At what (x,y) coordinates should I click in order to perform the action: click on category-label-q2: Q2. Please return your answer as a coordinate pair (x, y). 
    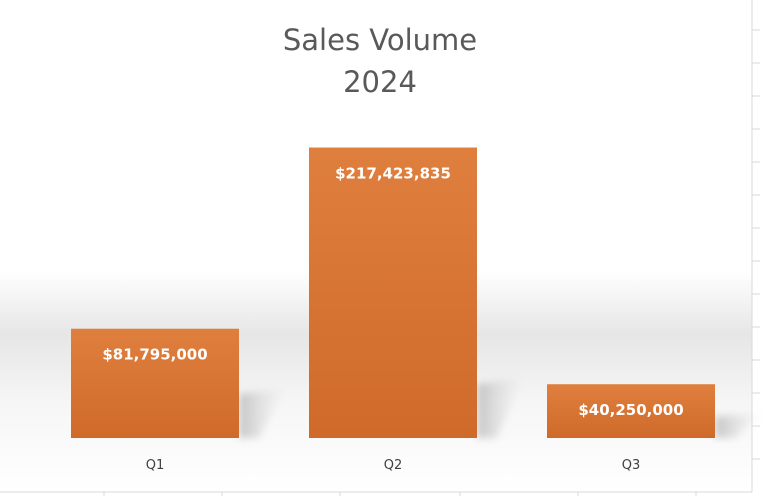
    Looking at the image, I should click on (393, 465).